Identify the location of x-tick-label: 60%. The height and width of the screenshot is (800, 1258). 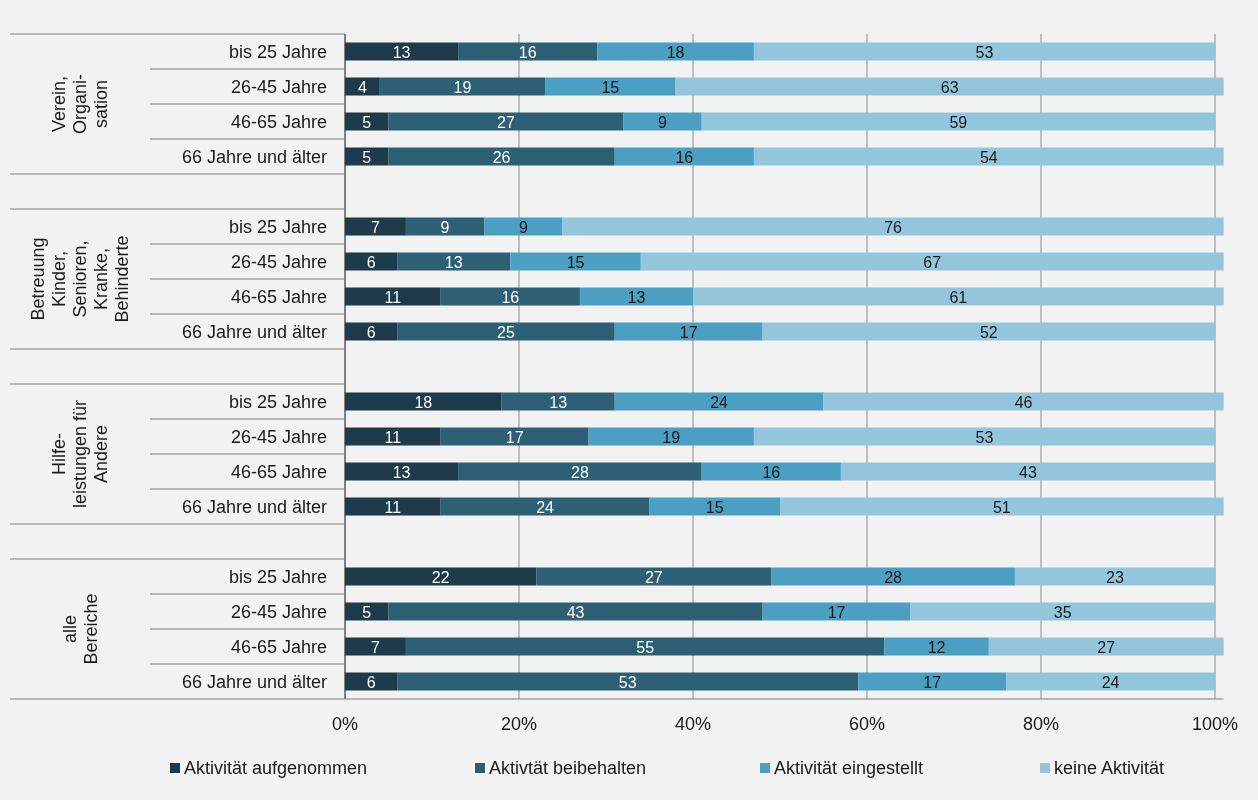
(867, 724).